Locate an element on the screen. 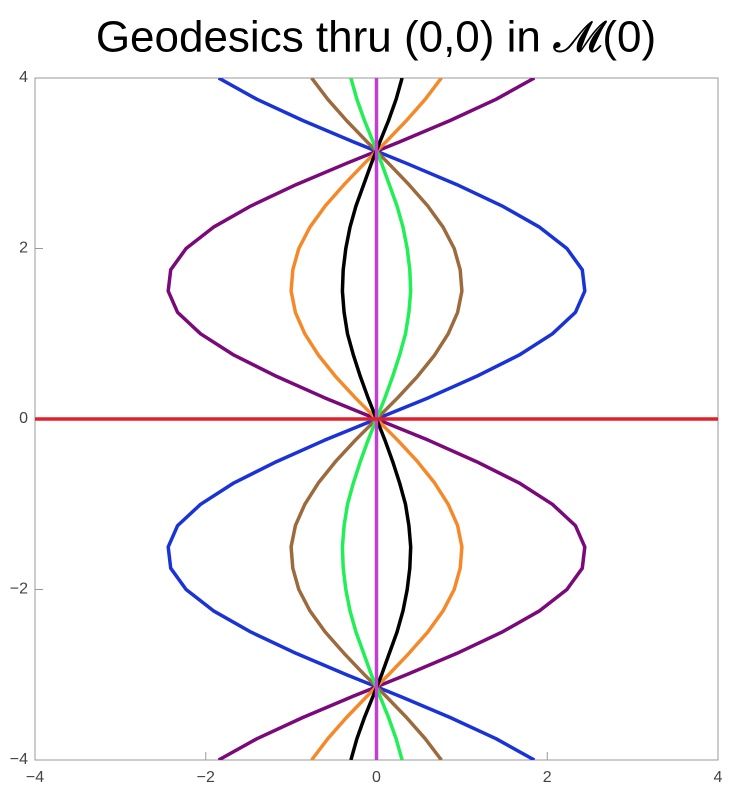 This screenshot has width=742, height=803. y-tick-label: 4 is located at coordinates (23, 77).